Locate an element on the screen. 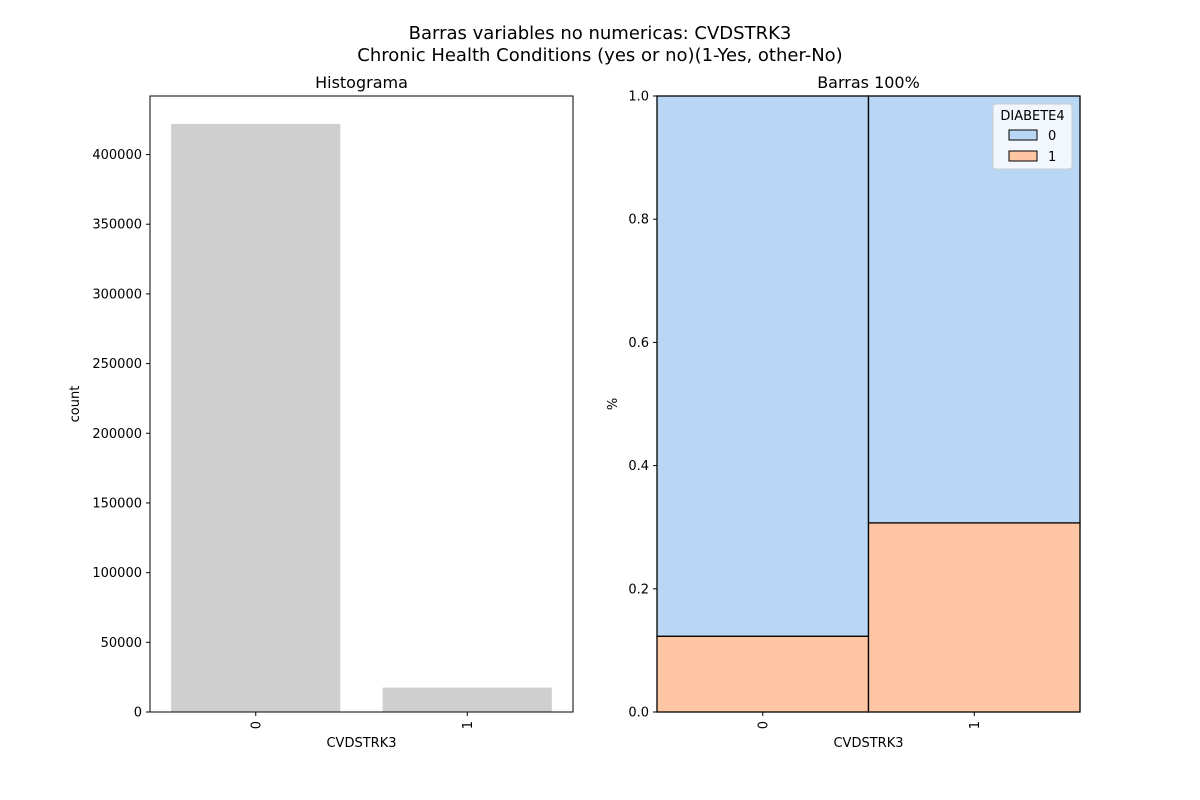  stacked-ytick-label: 0.2 is located at coordinates (638, 589).